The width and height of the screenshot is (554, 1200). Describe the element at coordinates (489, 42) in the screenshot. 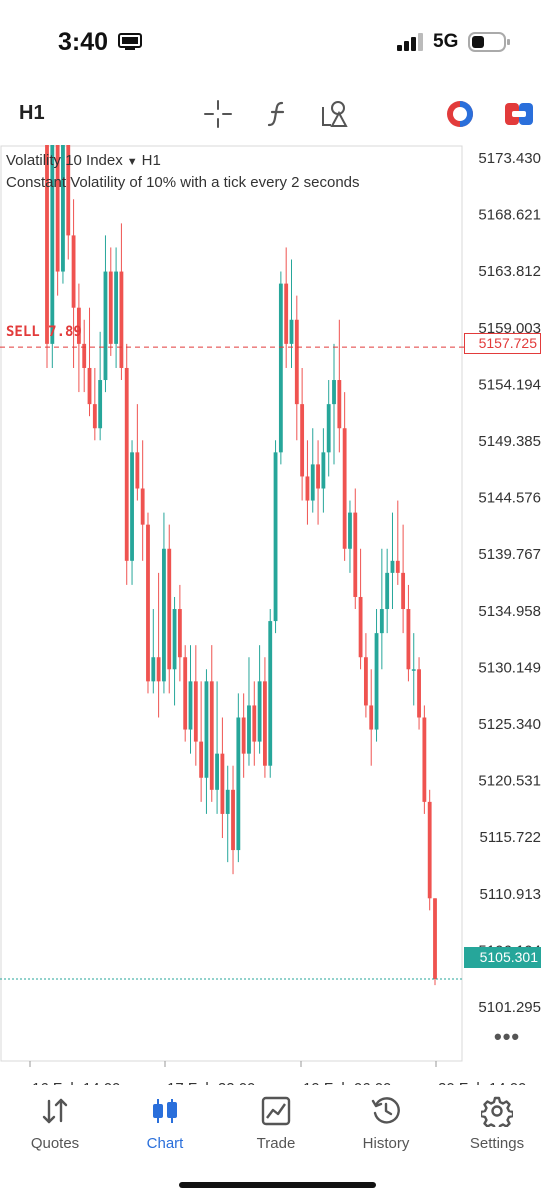

I see `battery-icon` at that location.